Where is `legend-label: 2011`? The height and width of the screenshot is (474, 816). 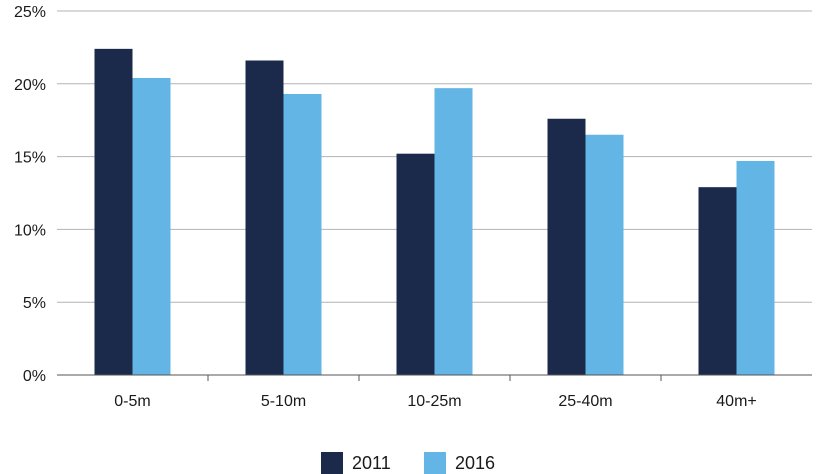
legend-label: 2011 is located at coordinates (371, 463).